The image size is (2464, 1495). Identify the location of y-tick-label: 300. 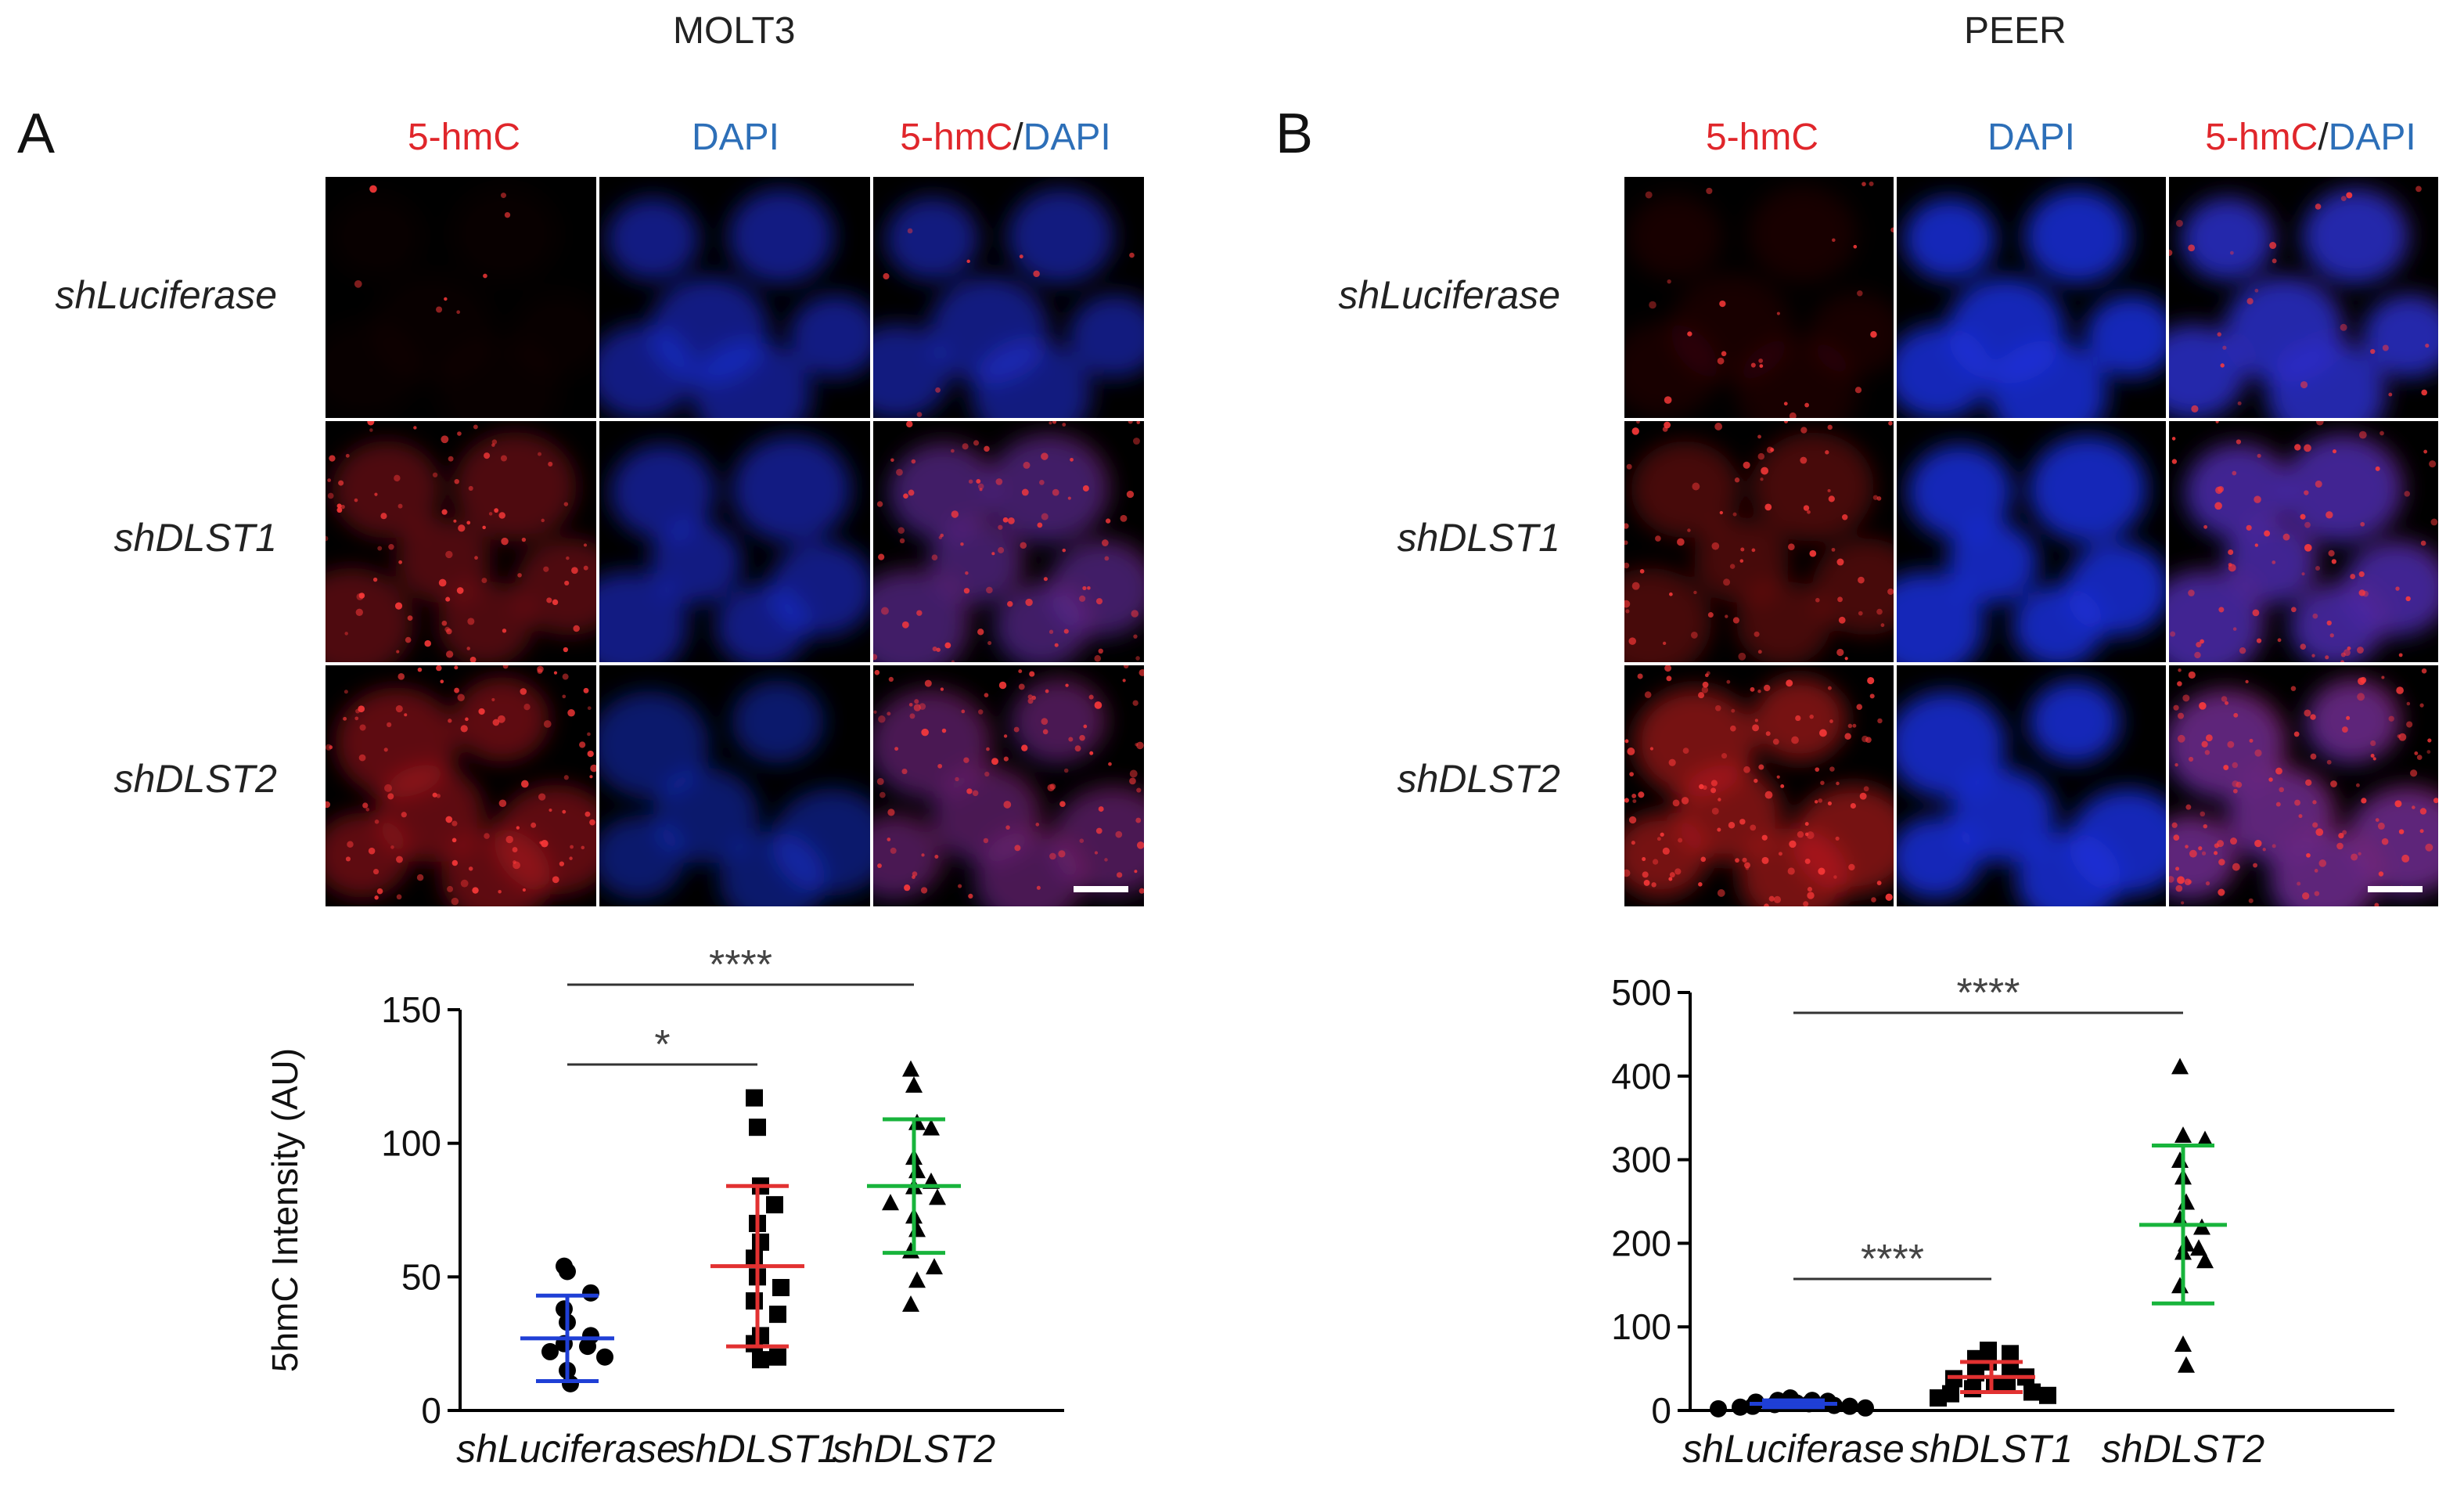
(1641, 1160).